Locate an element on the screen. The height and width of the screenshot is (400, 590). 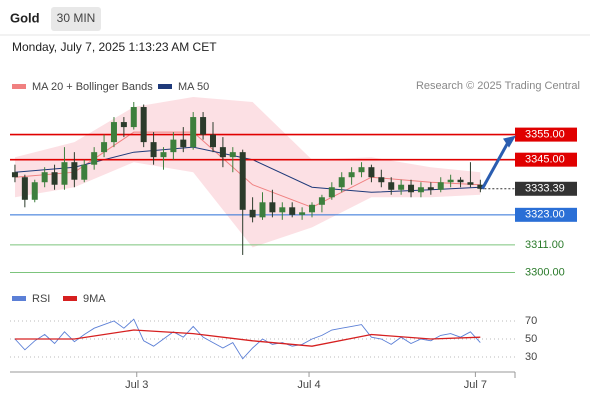
last-price-badge is located at coordinates (546, 188).